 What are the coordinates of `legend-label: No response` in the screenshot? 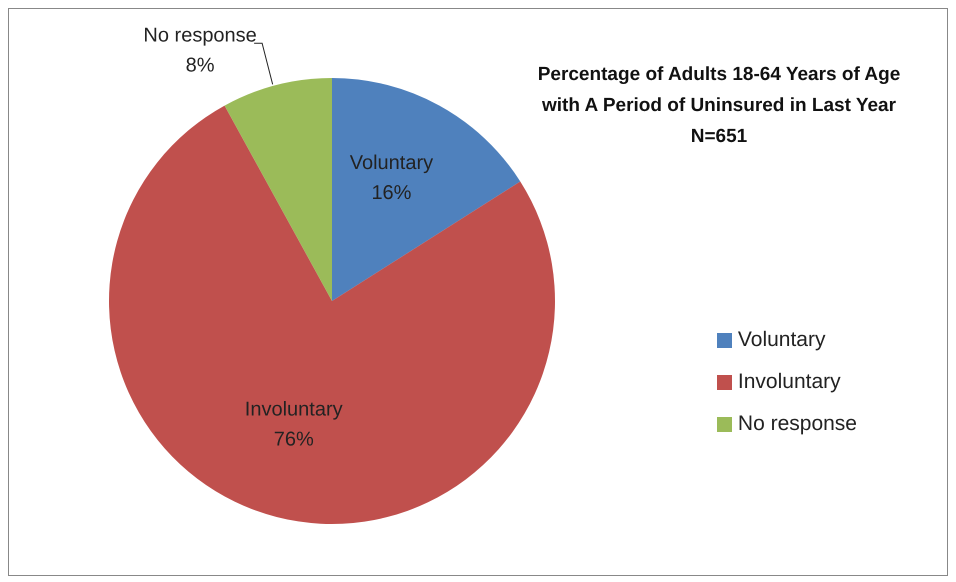 It's located at (797, 424).